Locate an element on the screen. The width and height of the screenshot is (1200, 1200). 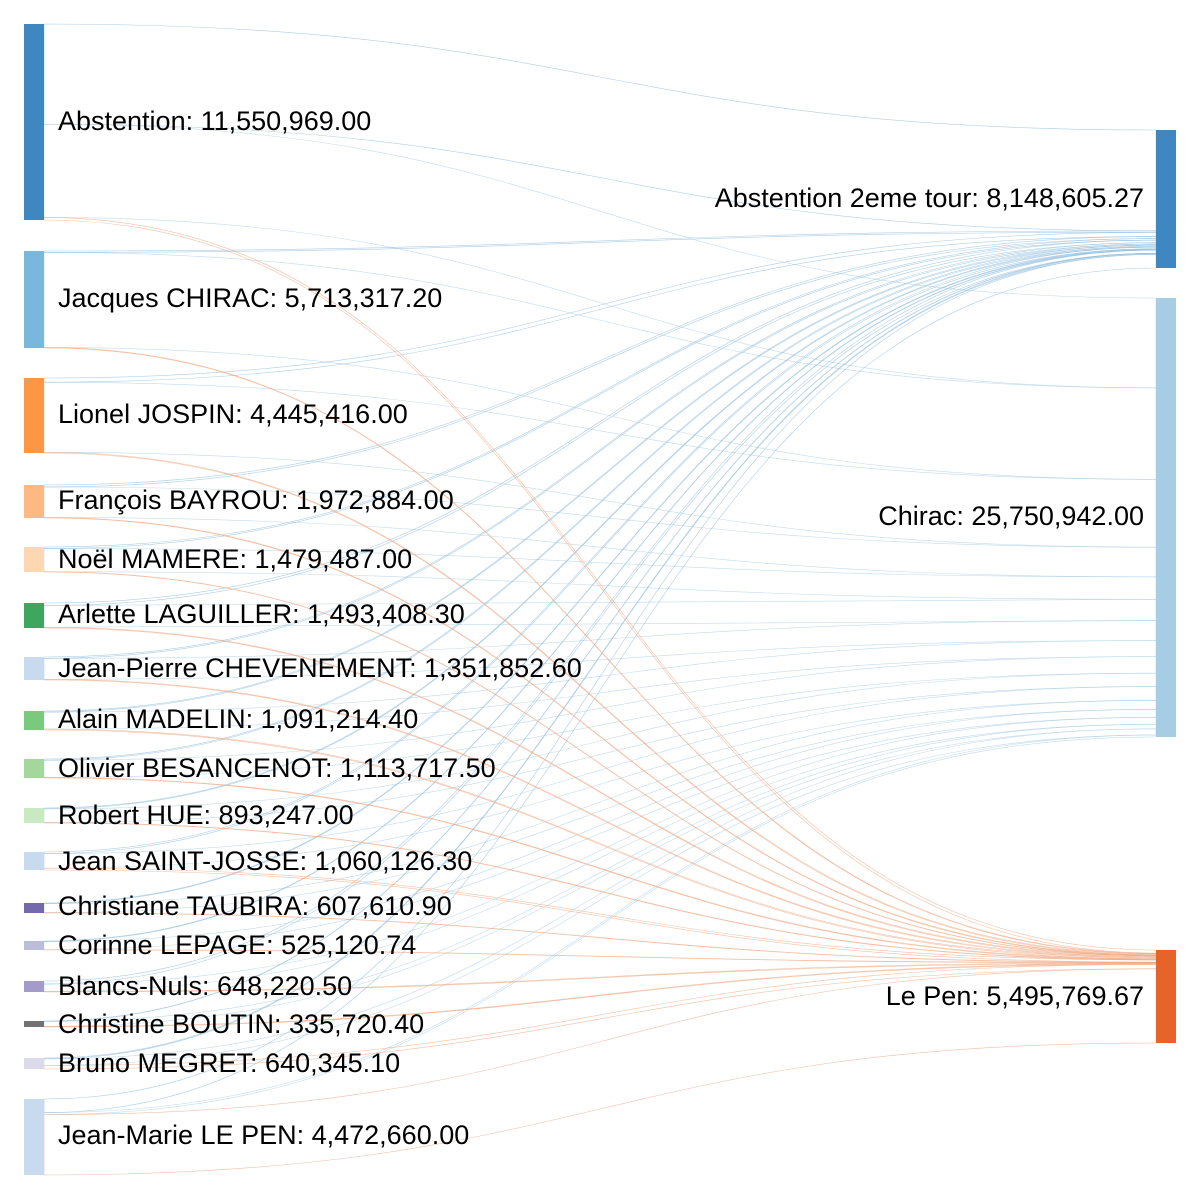
label-abstention: Abstention: 11,550,969.00 is located at coordinates (214, 121).